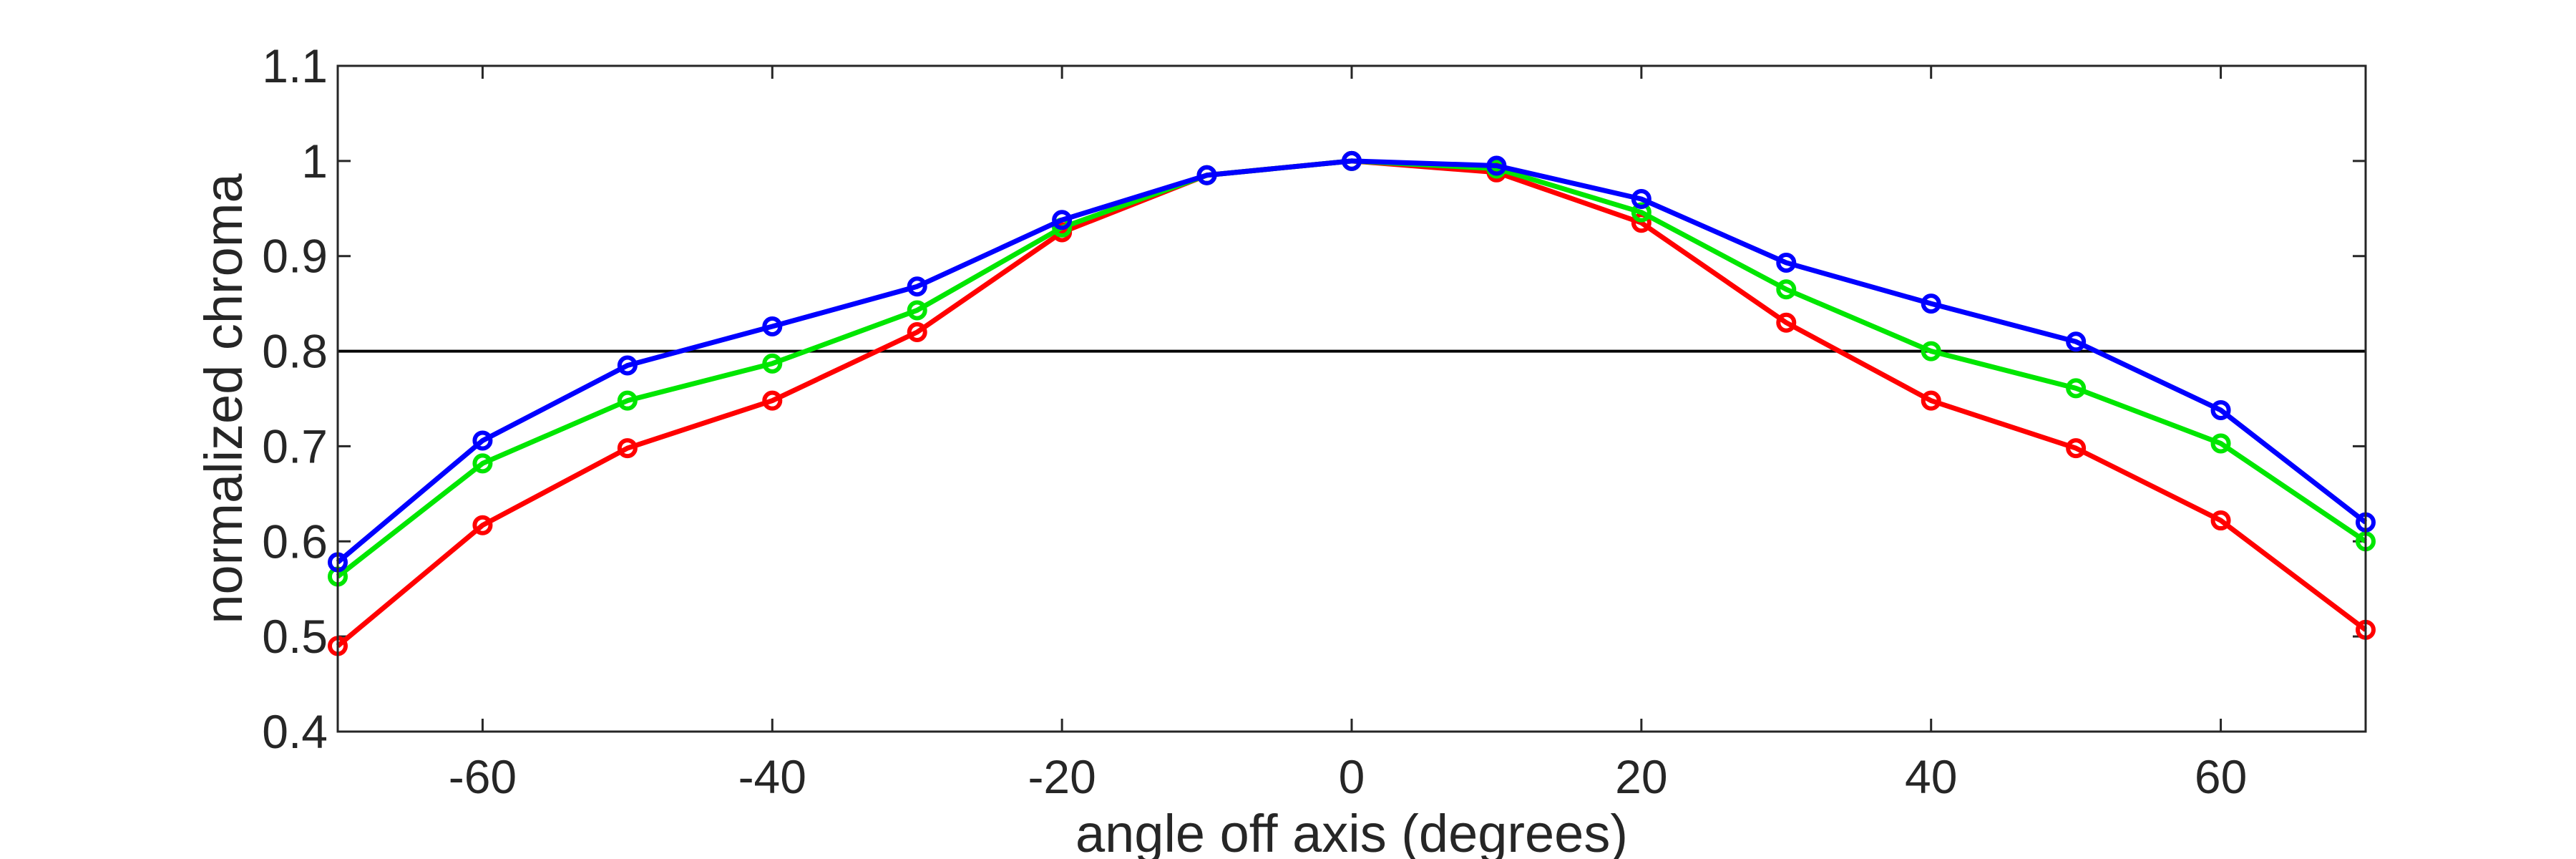 This screenshot has width=2576, height=859. What do you see at coordinates (295, 445) in the screenshot?
I see `y-tick-label: 0.7` at bounding box center [295, 445].